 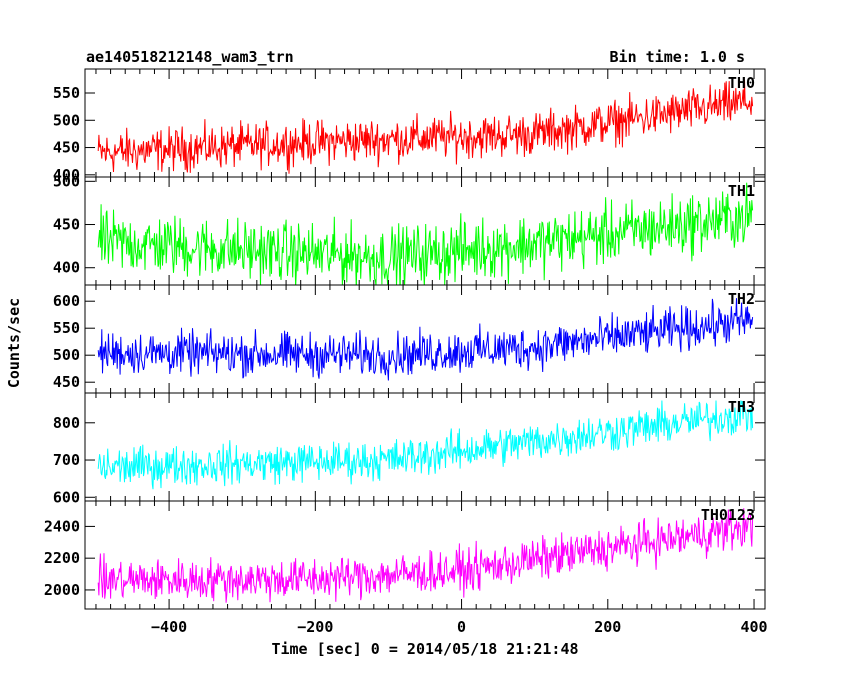 I want to click on panel-th3: 600 700 800 TH3, so click(x=409, y=449).